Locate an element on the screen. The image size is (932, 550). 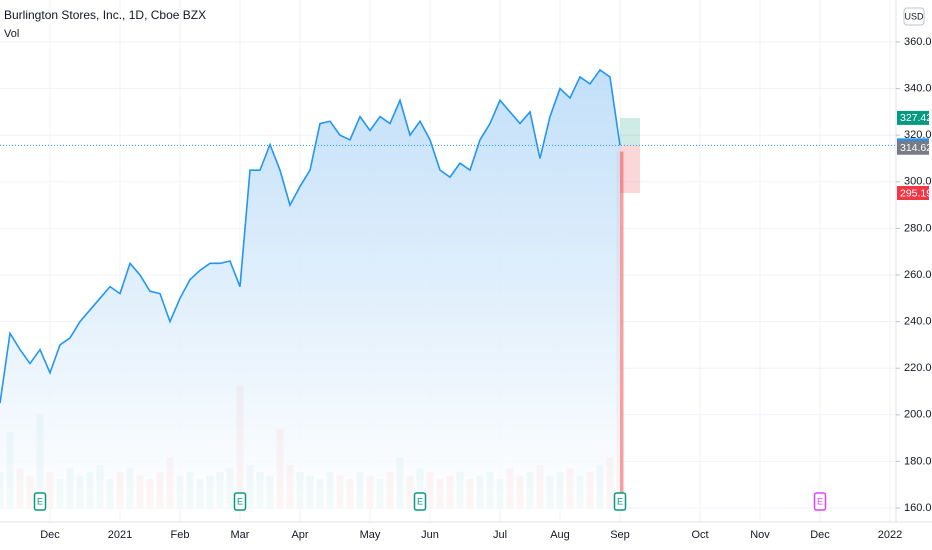
volume-label: Vol is located at coordinates (11, 34).